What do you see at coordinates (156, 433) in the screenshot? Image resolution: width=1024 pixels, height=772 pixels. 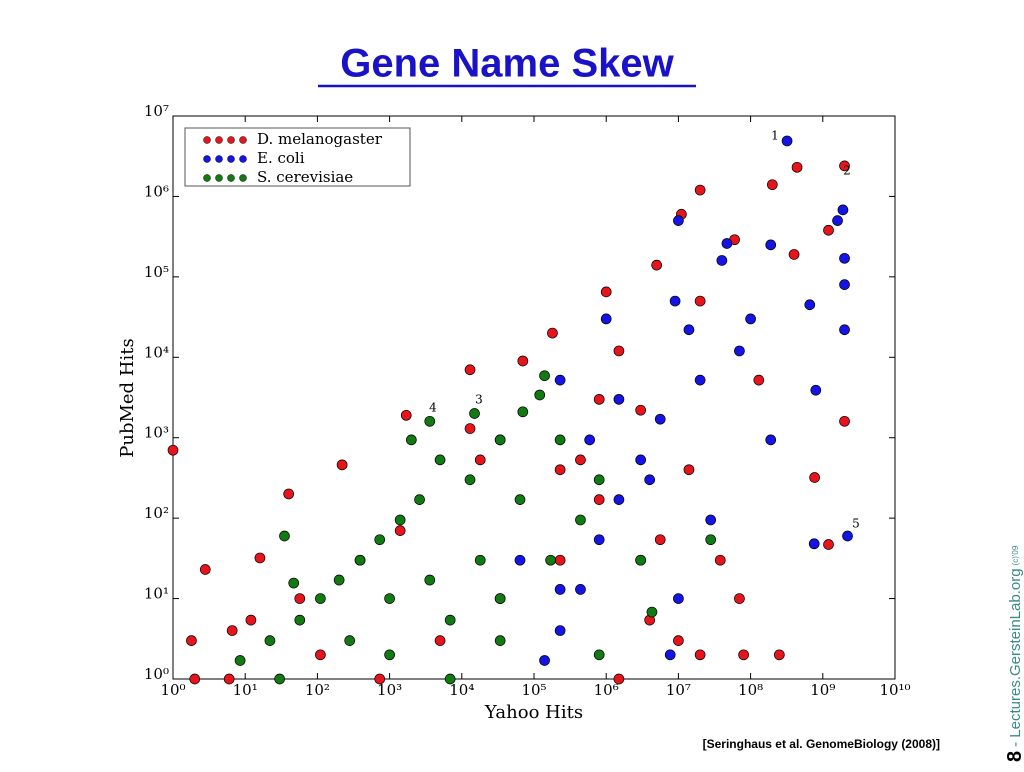 I see `y-tick-label: 10³` at bounding box center [156, 433].